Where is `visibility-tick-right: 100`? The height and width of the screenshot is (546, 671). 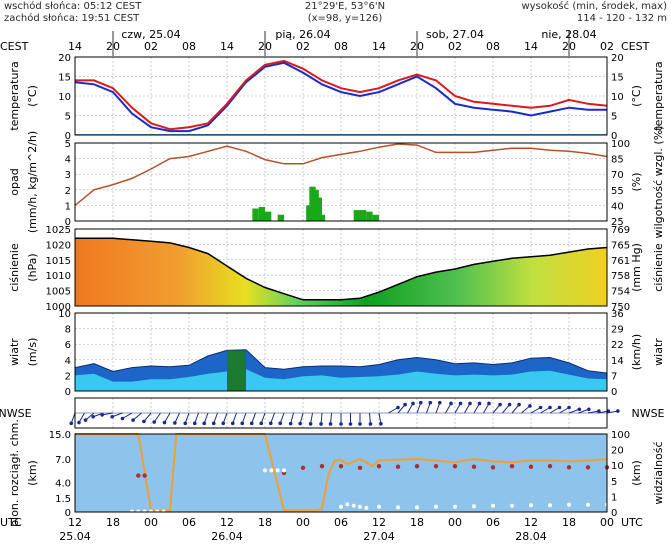 visibility-tick-right: 100 is located at coordinates (620, 435).